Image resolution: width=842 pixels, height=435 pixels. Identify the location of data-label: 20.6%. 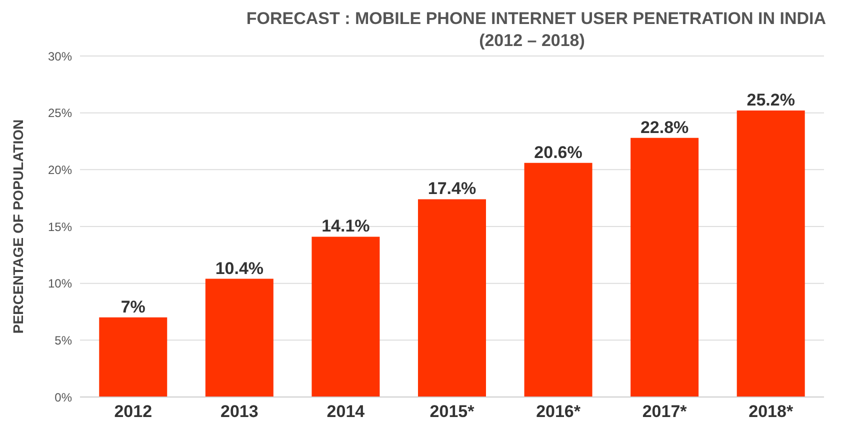
(558, 152).